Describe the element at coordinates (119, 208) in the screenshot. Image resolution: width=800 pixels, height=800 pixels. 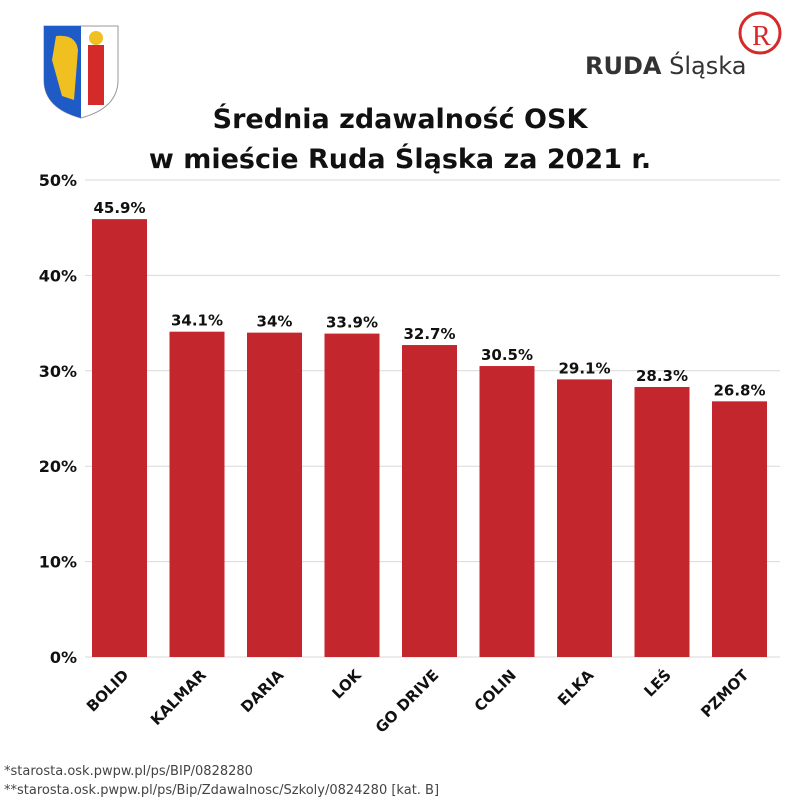
I see `data-label: 45.9%` at that location.